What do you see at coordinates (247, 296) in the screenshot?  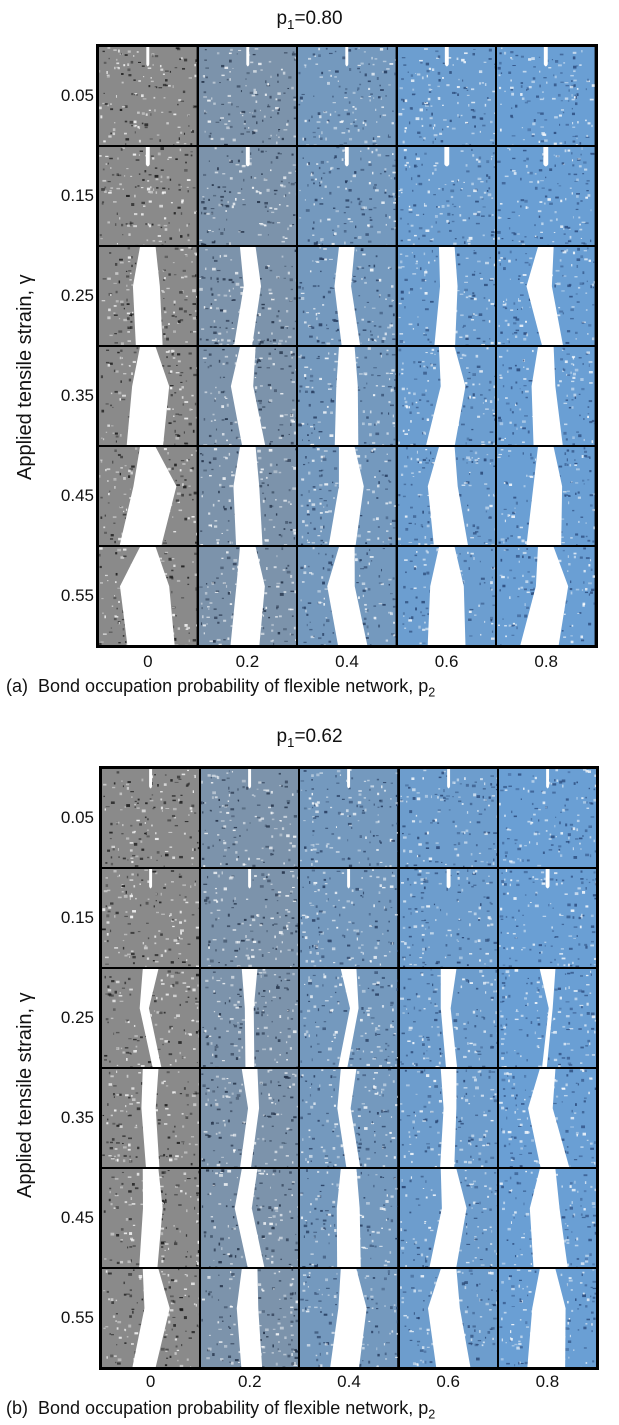 I see `grid-cell-r3-c2` at bounding box center [247, 296].